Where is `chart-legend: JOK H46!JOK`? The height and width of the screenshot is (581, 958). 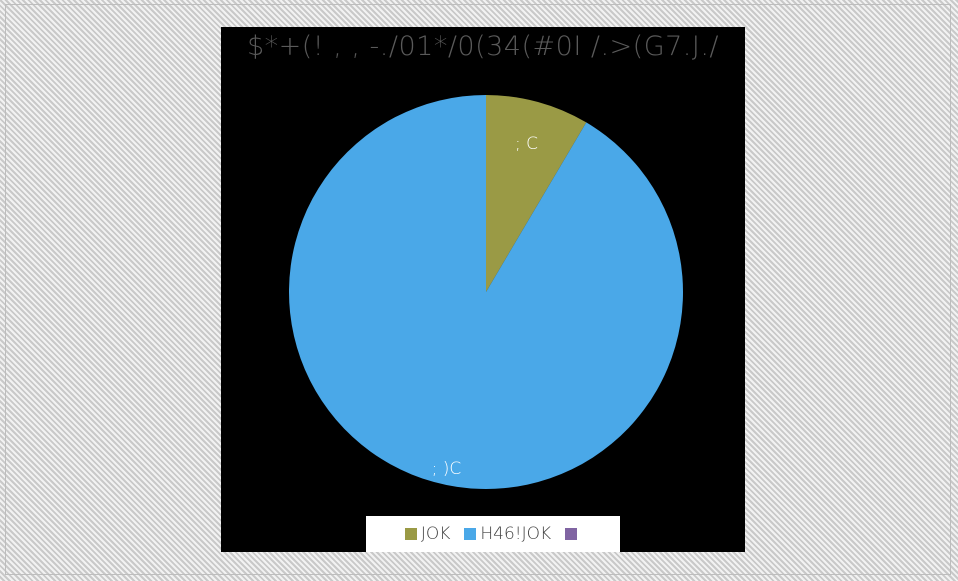 chart-legend: JOK H46!JOK is located at coordinates (493, 534).